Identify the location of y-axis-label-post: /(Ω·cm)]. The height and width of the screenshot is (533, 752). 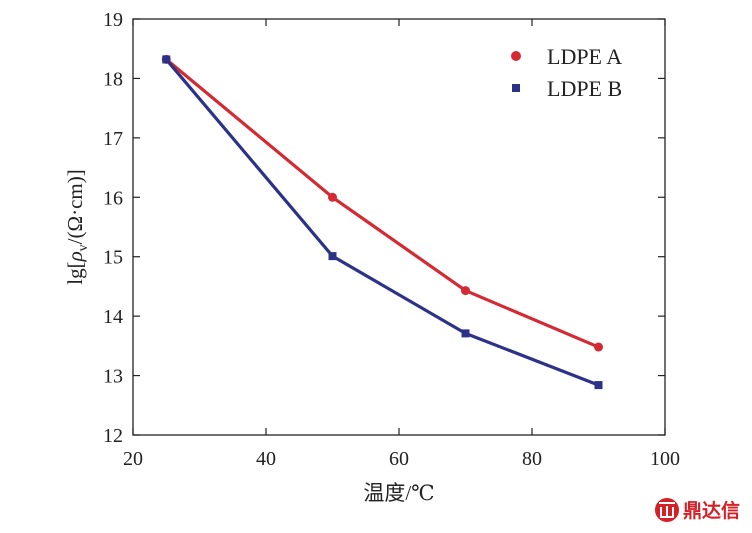
(75, 206).